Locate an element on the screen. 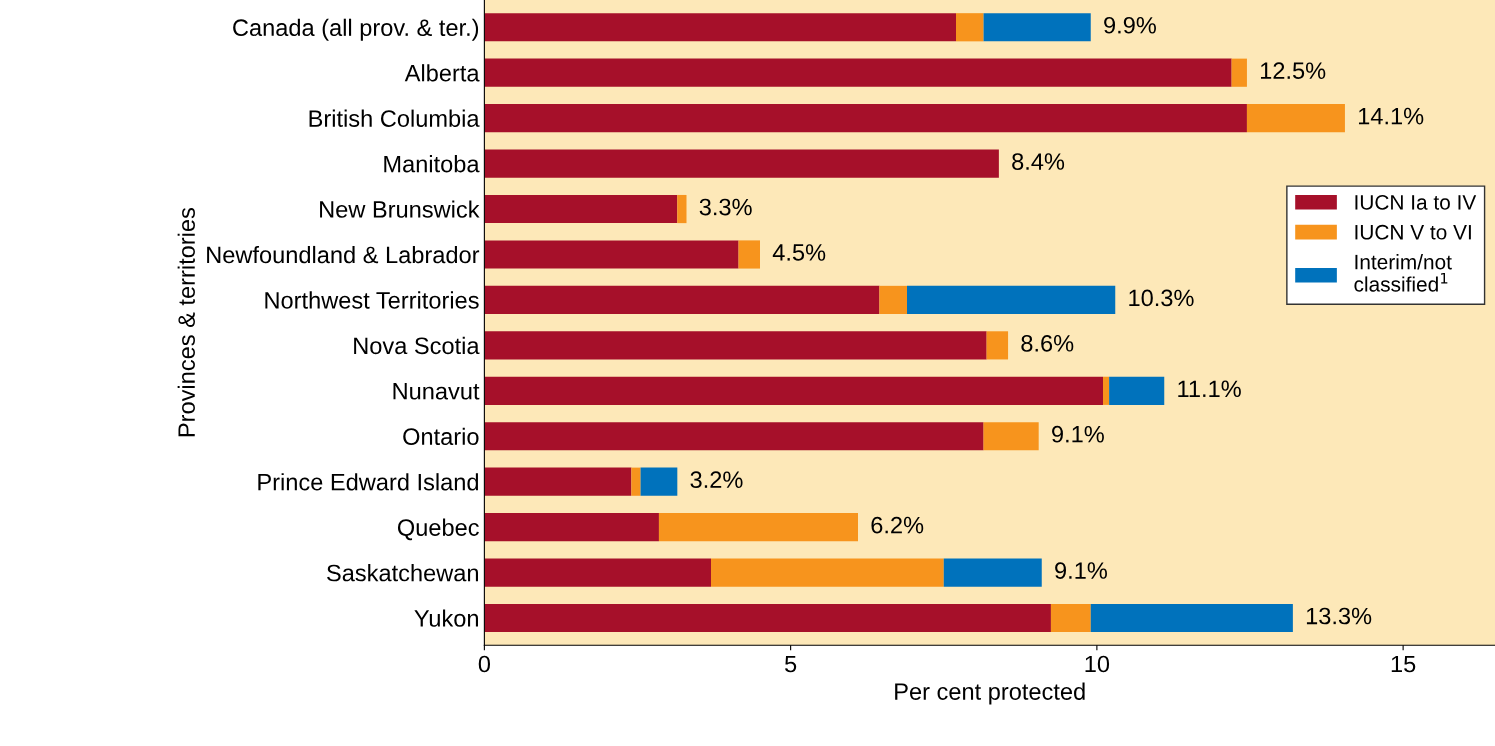 This screenshot has width=1495, height=746. legend-label: IUCN V to VI is located at coordinates (1413, 232).